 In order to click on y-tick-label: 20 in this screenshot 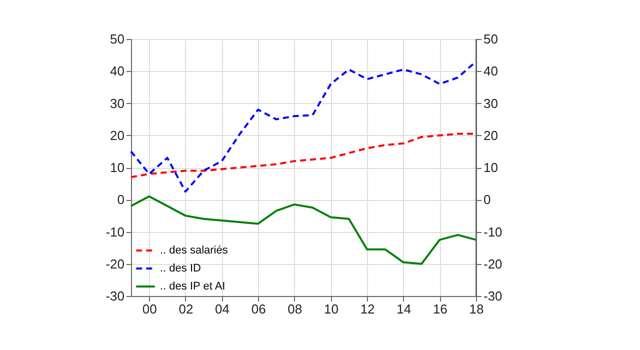, I will do `click(117, 135)`.